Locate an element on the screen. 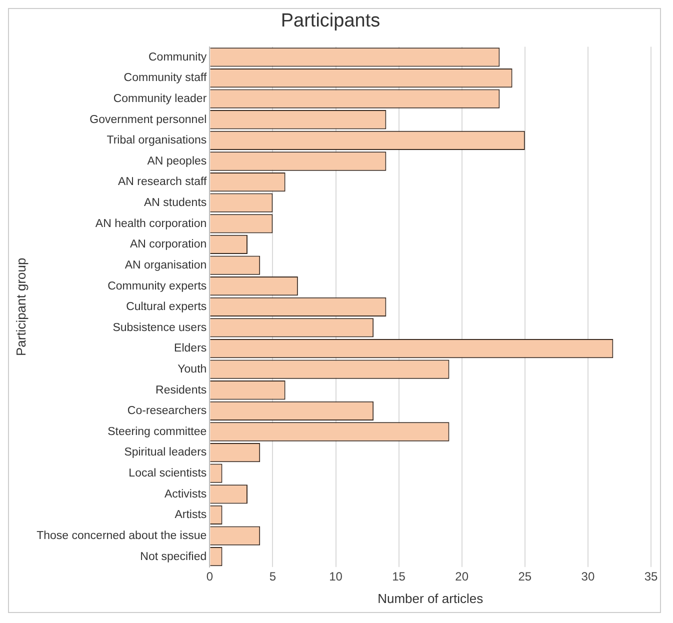 Image resolution: width=673 pixels, height=623 pixels. y-tick-label: Spiritual leaders is located at coordinates (165, 452).